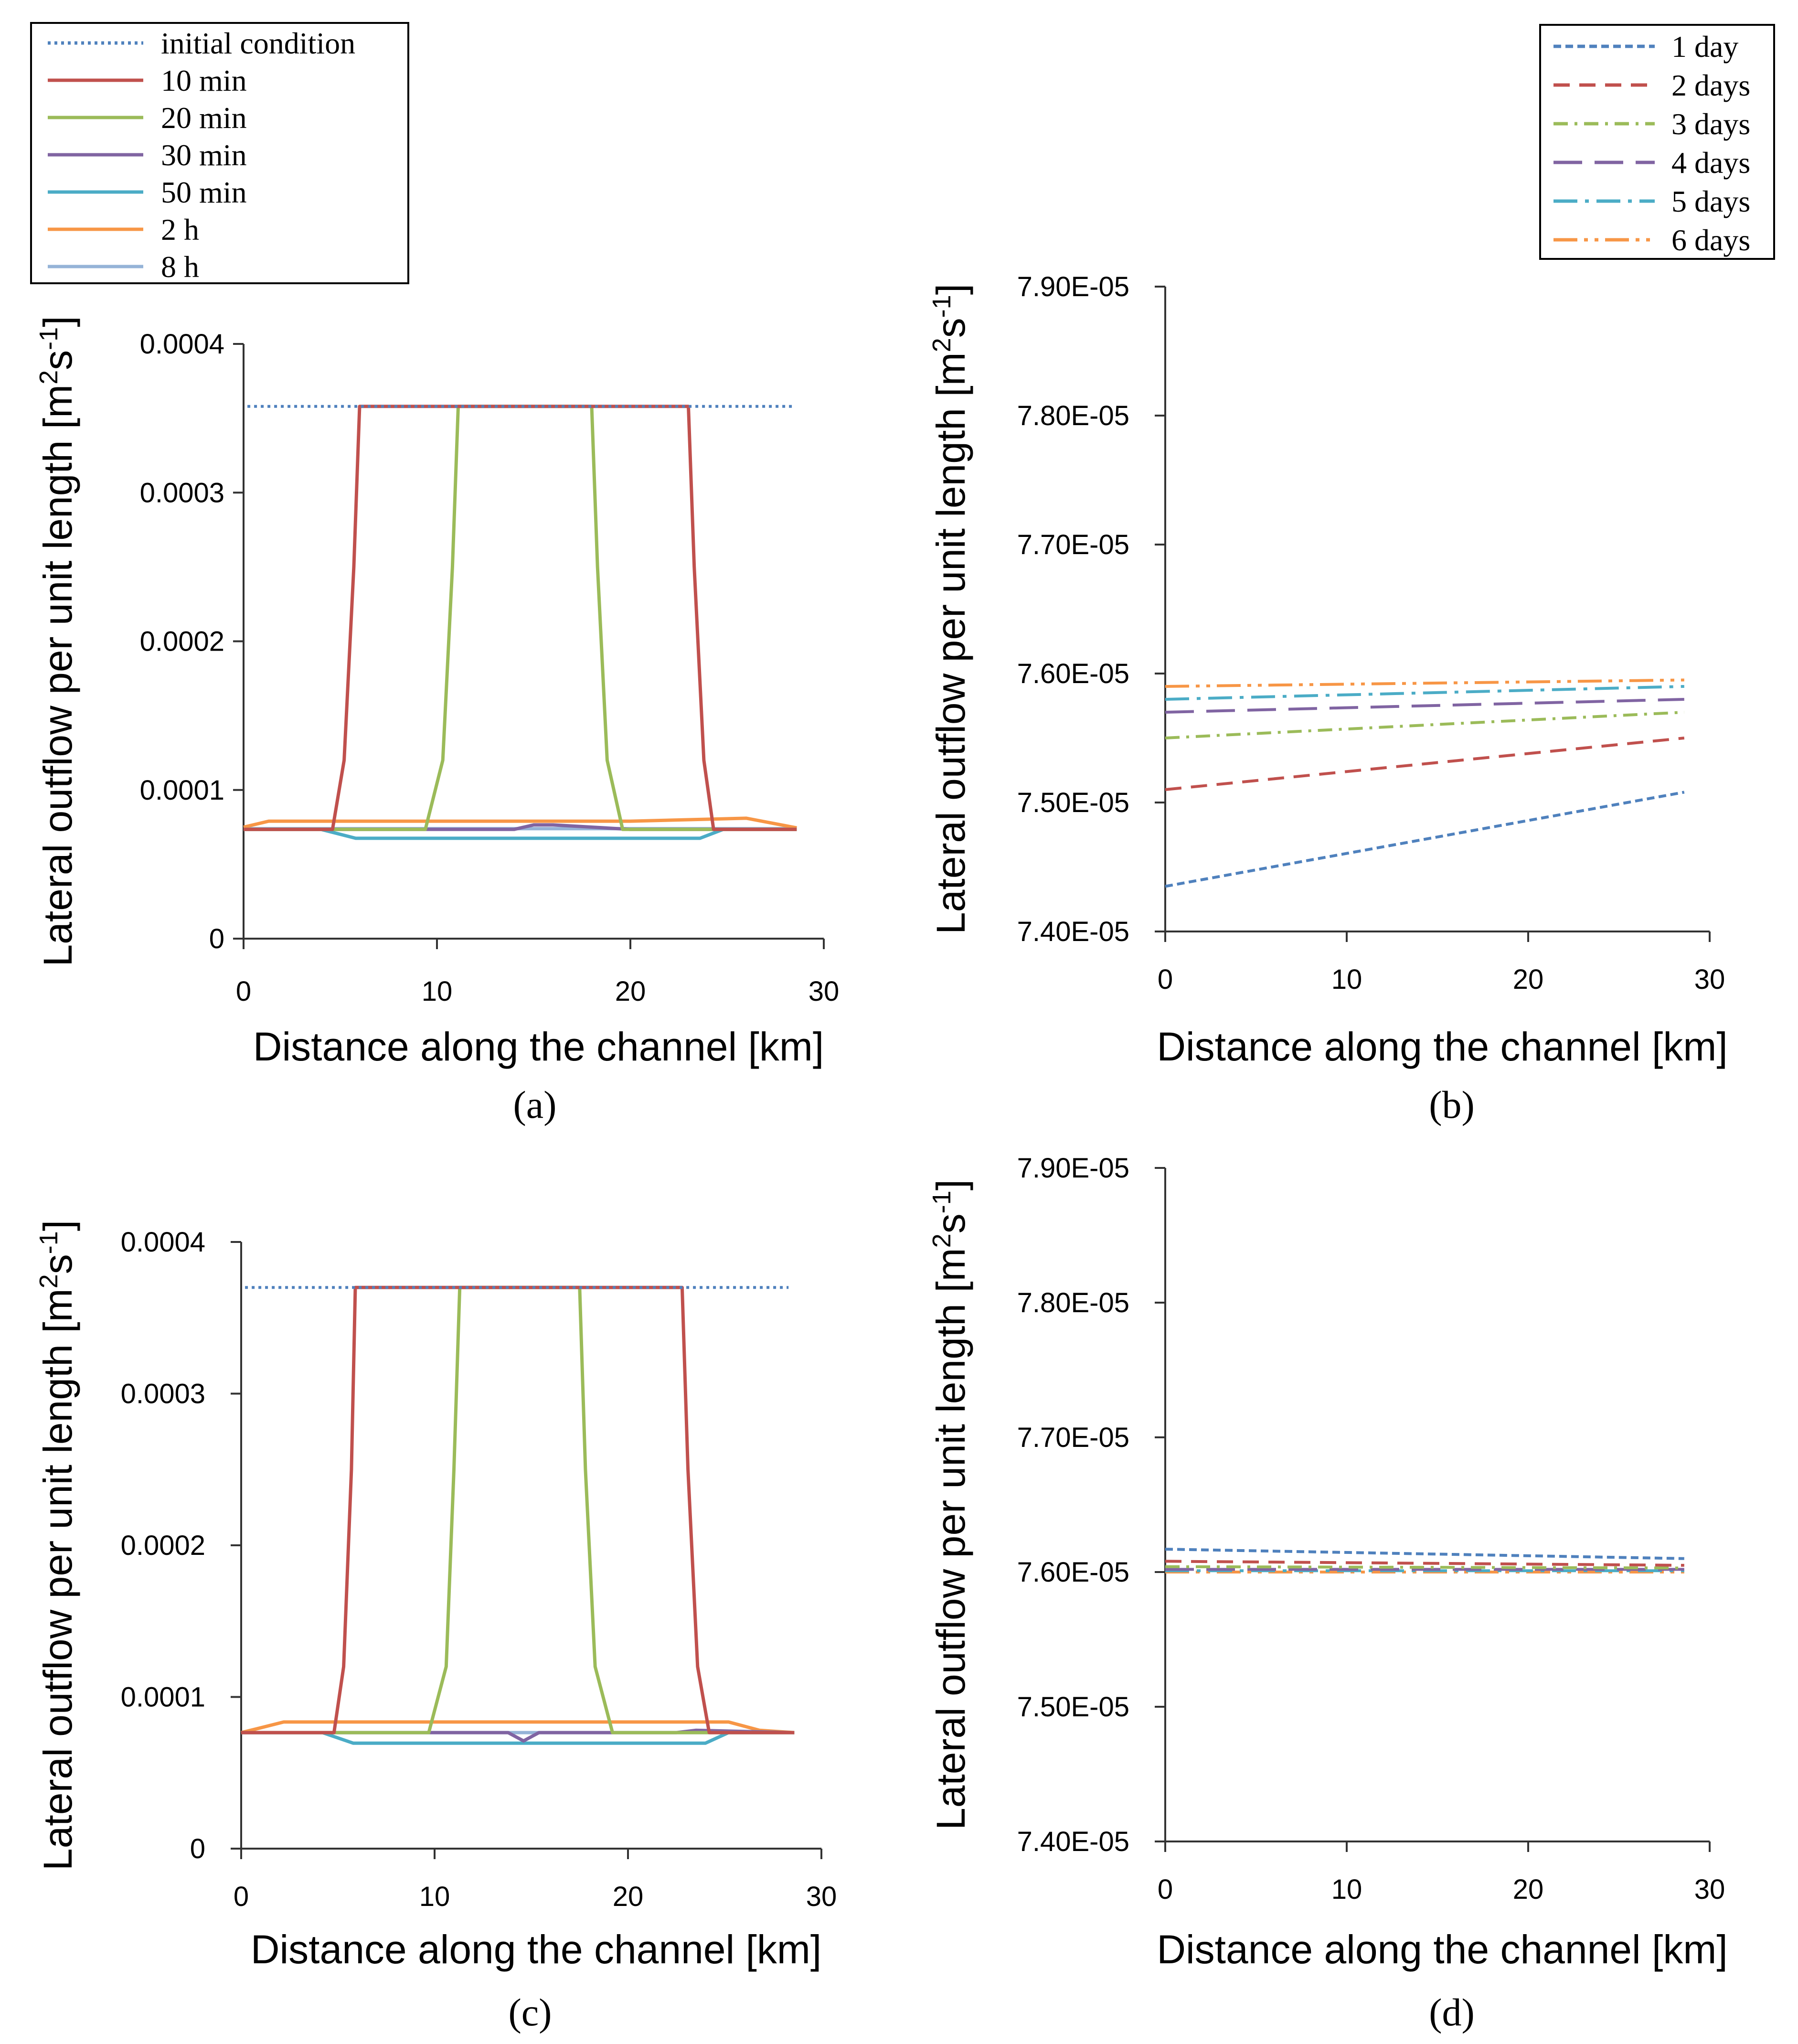 The height and width of the screenshot is (2044, 1798). I want to click on legend-frame, so click(1657, 142).